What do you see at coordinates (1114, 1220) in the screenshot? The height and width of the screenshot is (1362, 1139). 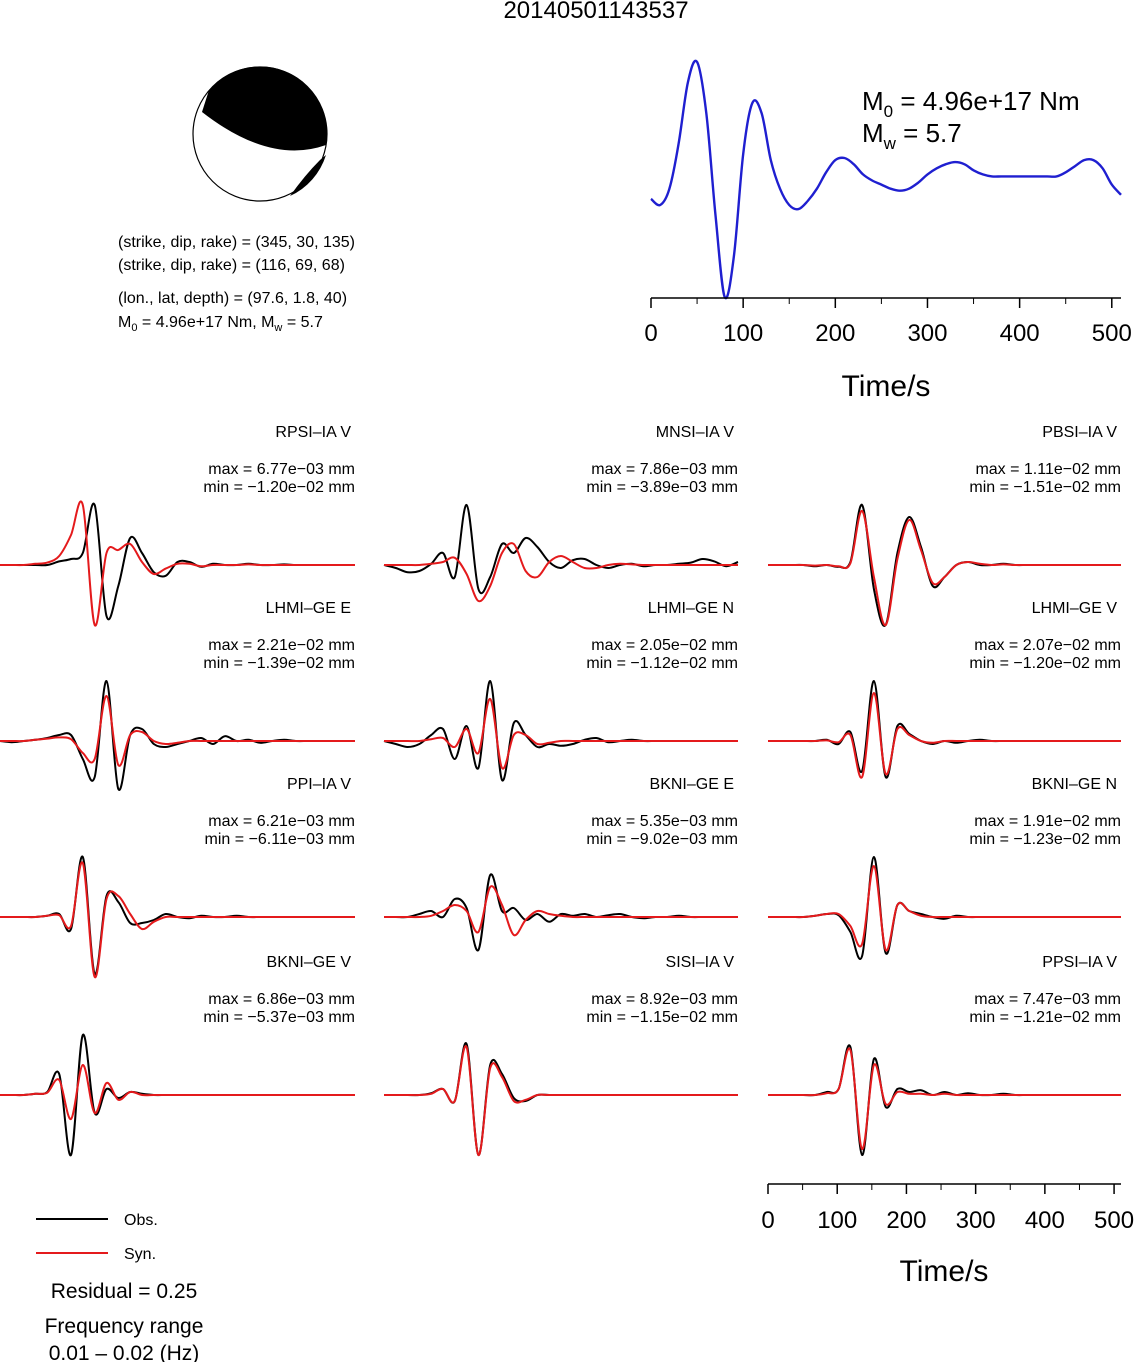 I see `wave-tick-label: 500` at bounding box center [1114, 1220].